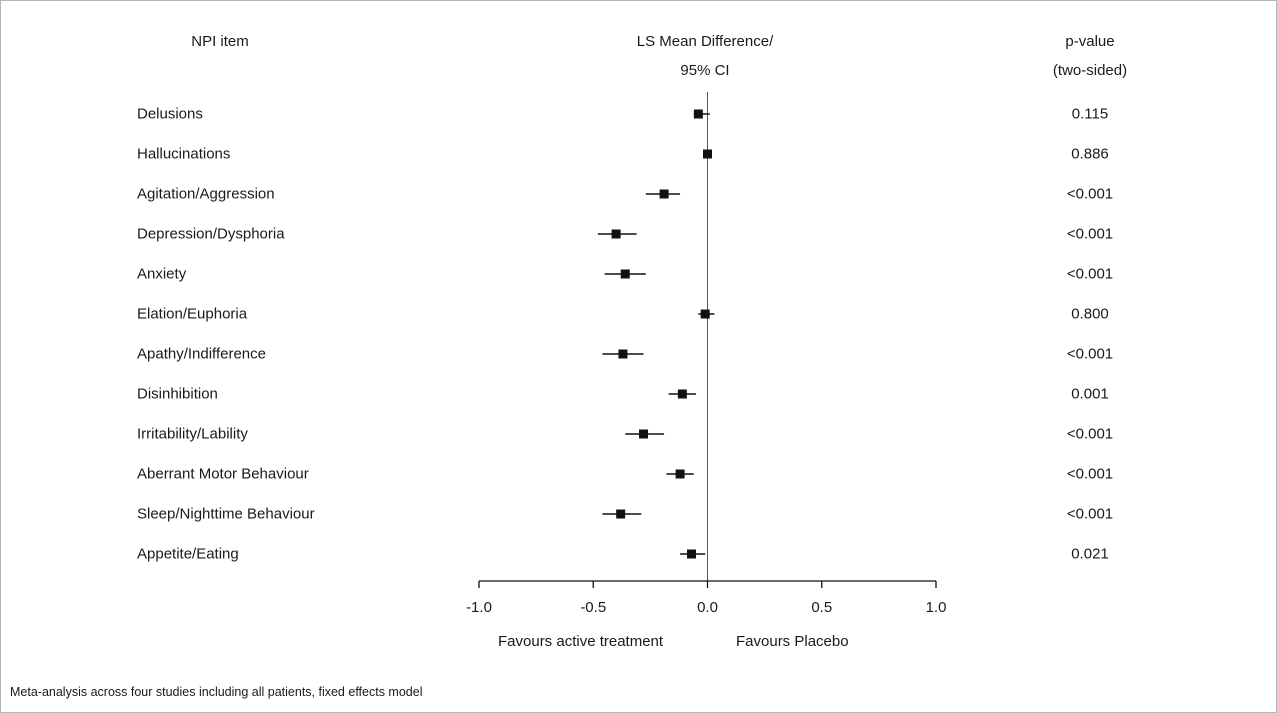 This screenshot has width=1277, height=713. Describe the element at coordinates (821, 607) in the screenshot. I see `x-tick-label: 0.5` at that location.